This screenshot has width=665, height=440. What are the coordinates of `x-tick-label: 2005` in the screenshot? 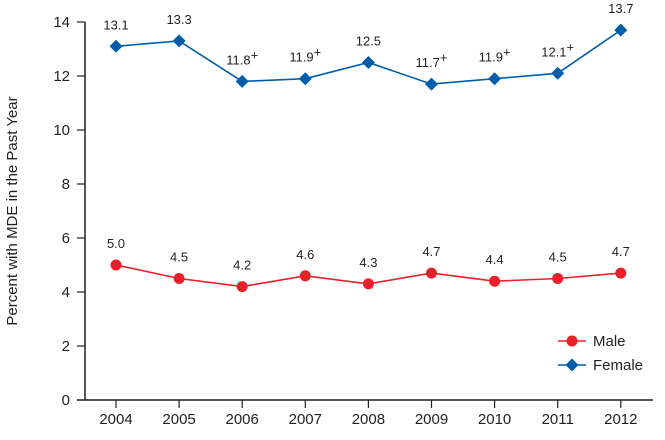 It's located at (178, 419).